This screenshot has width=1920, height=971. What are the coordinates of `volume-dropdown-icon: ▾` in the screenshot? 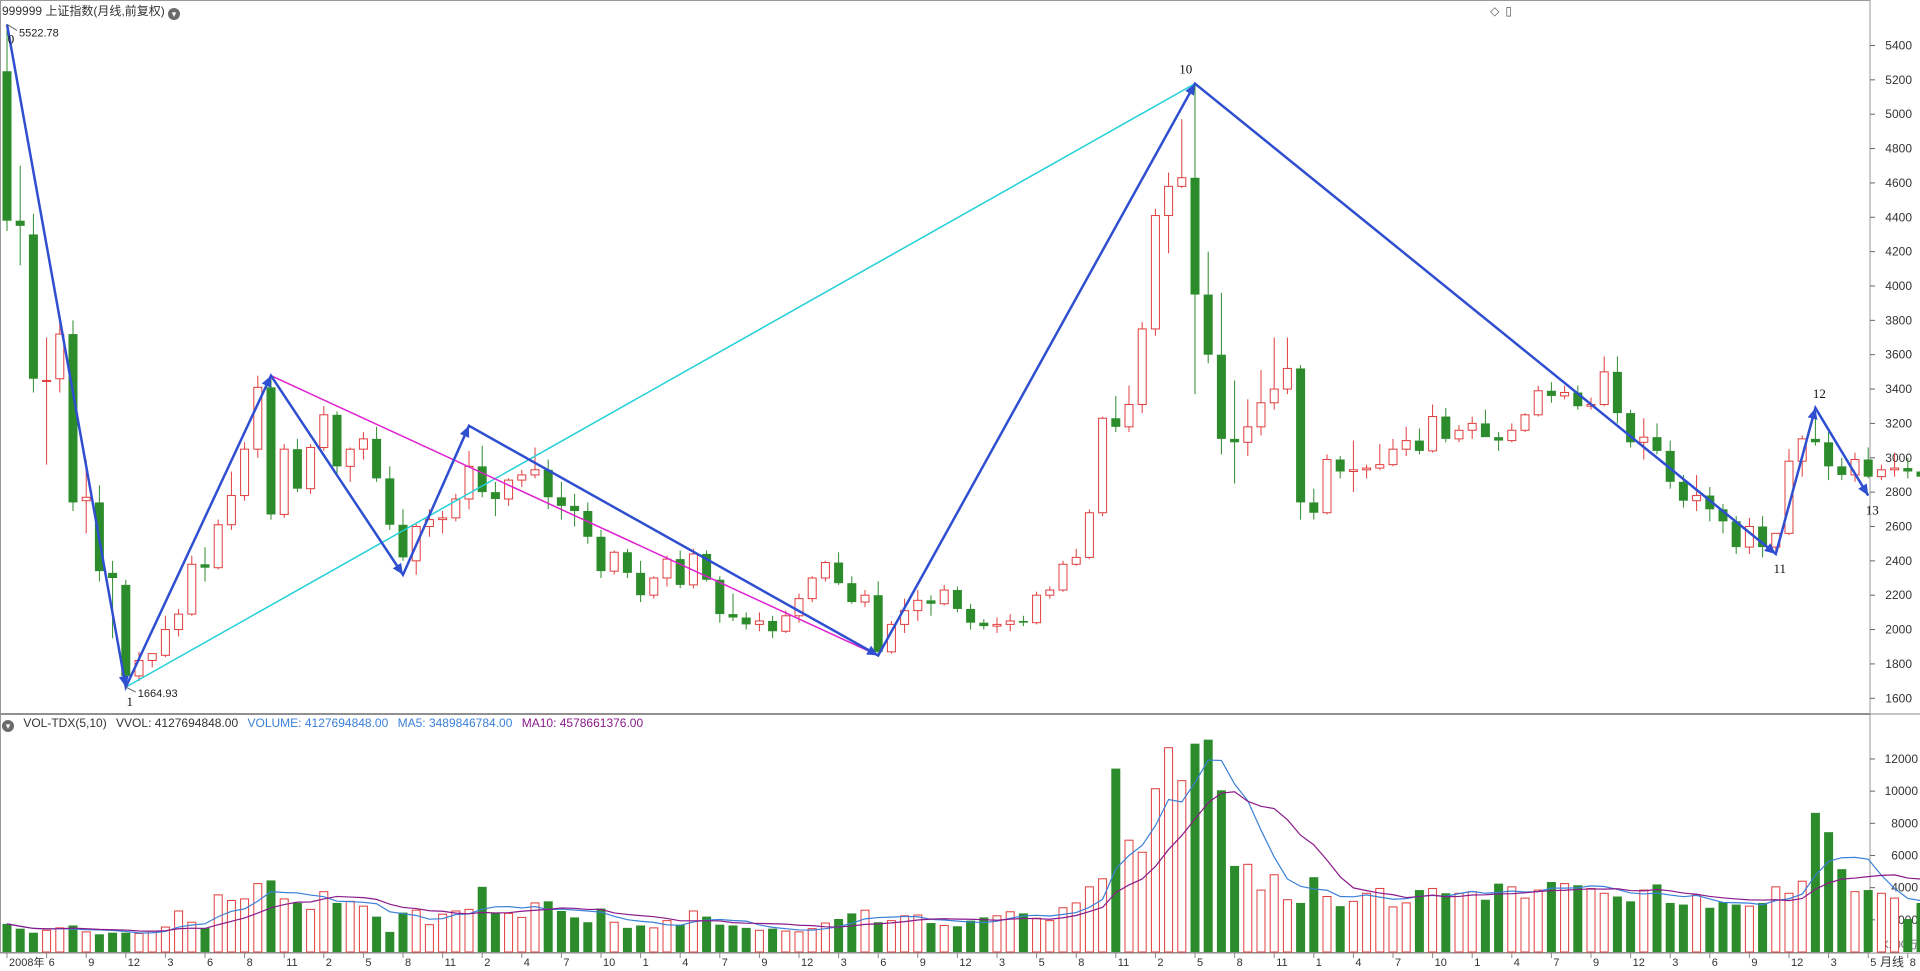 It's located at (8, 726).